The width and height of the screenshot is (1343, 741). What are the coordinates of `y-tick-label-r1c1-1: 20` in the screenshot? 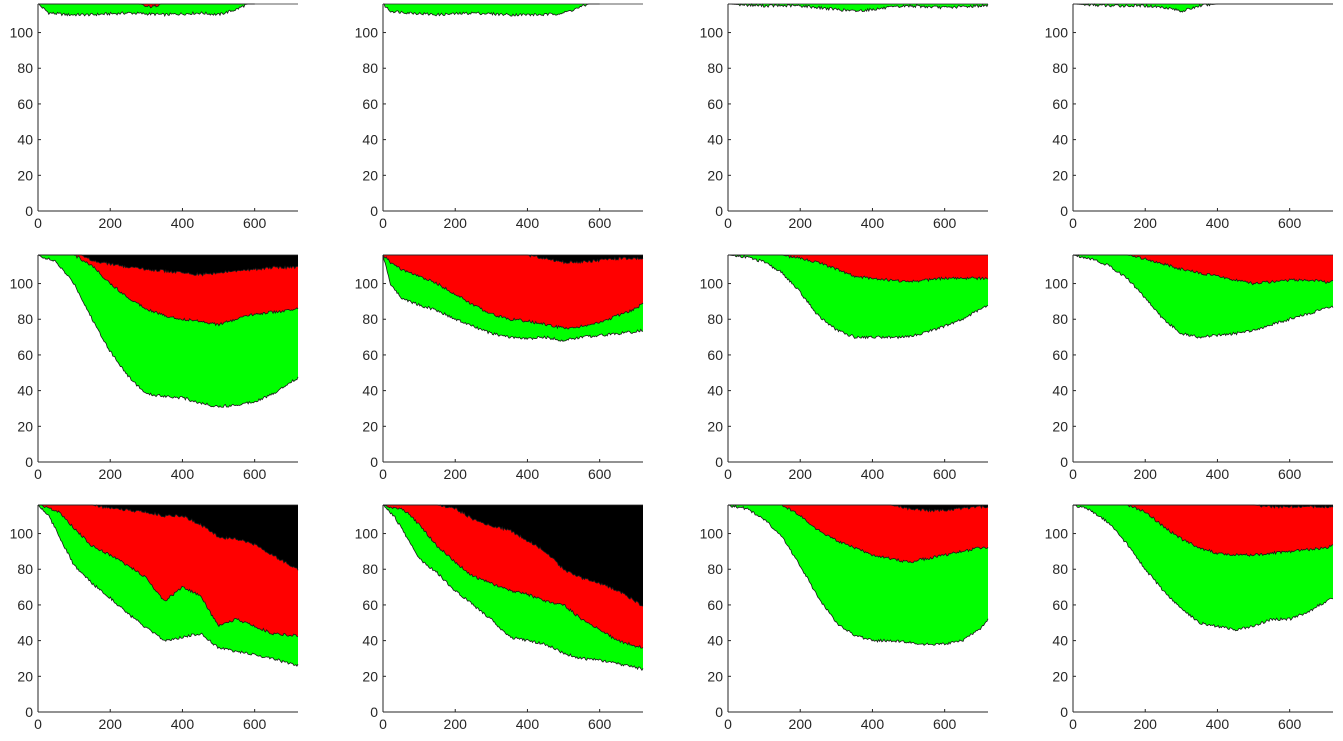 It's located at (25, 175).